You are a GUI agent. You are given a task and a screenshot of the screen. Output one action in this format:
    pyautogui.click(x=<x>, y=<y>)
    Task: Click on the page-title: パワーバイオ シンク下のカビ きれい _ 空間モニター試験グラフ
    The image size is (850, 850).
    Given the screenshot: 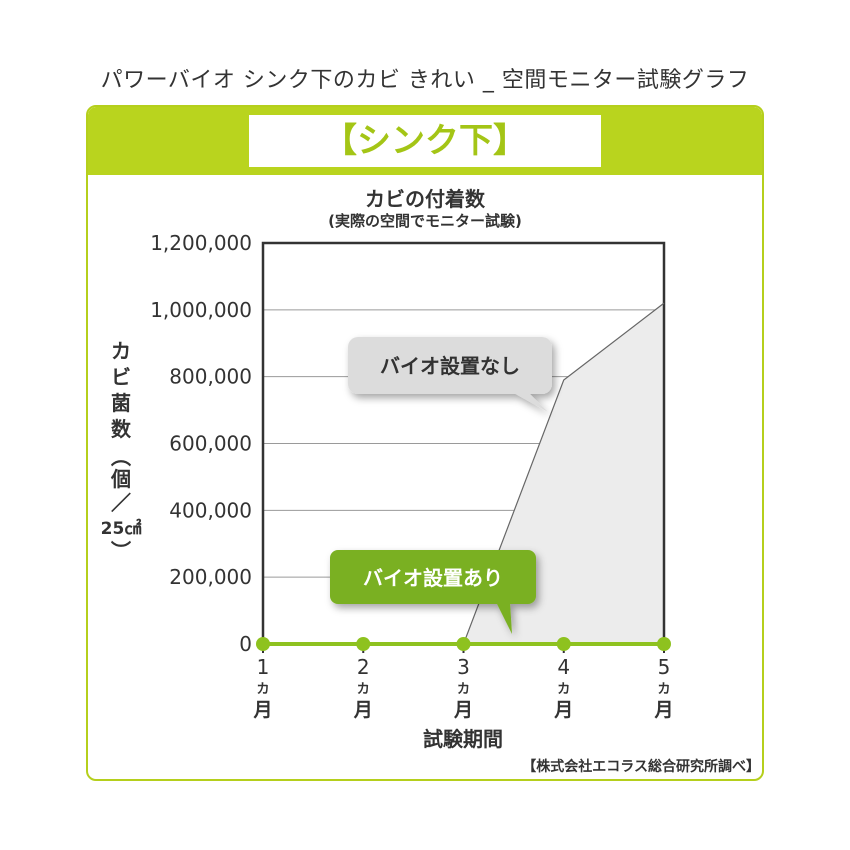 What is the action you would take?
    pyautogui.click(x=425, y=80)
    